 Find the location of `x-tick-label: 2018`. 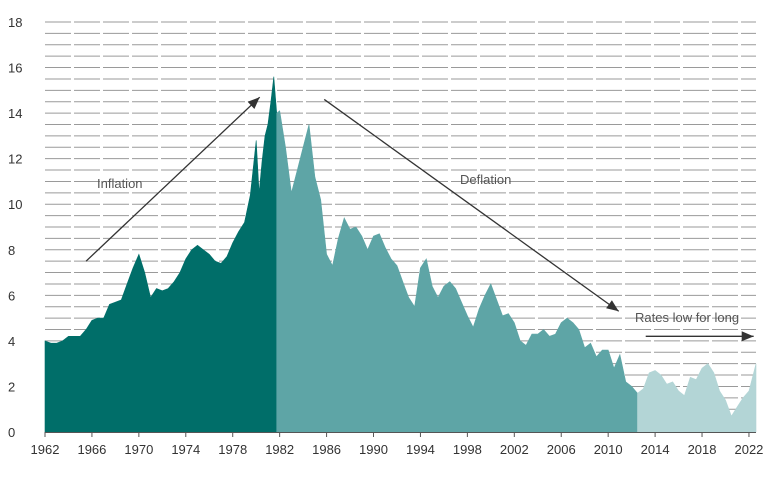

x-tick-label: 2018 is located at coordinates (702, 449).